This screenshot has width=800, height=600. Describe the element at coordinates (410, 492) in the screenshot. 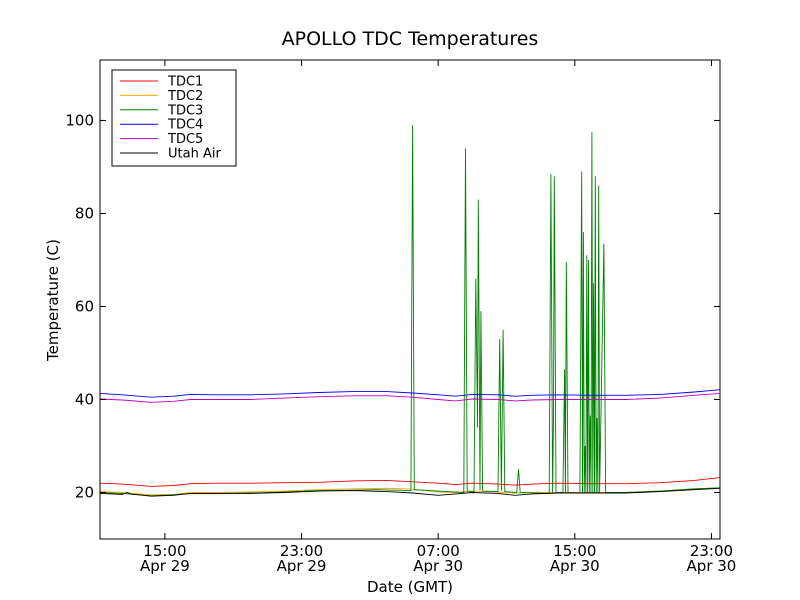

I see `series-line-utah-air` at that location.